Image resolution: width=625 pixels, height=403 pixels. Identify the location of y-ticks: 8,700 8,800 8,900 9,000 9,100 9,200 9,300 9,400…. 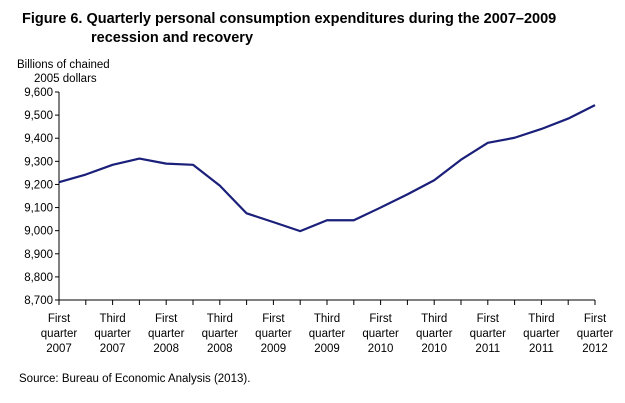
(41, 197).